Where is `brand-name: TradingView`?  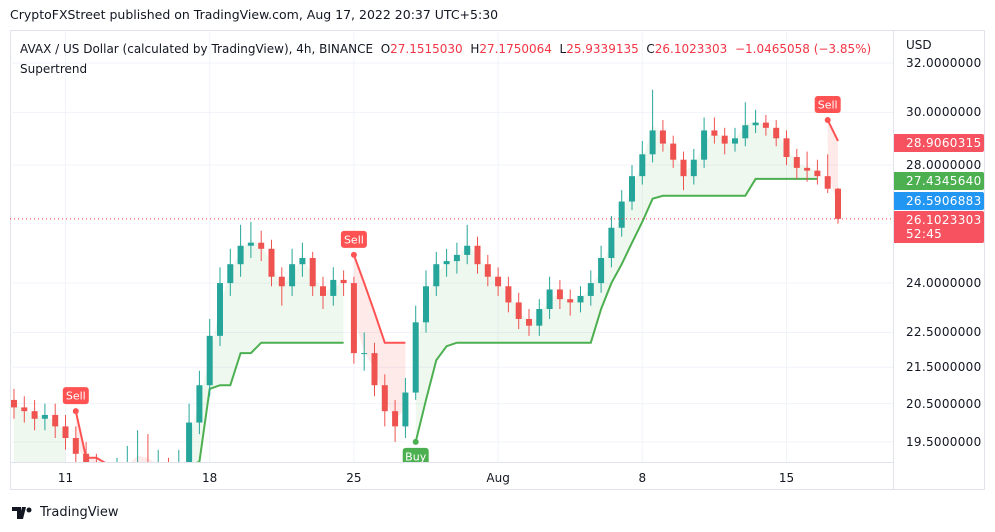
brand-name: TradingView is located at coordinates (79, 512).